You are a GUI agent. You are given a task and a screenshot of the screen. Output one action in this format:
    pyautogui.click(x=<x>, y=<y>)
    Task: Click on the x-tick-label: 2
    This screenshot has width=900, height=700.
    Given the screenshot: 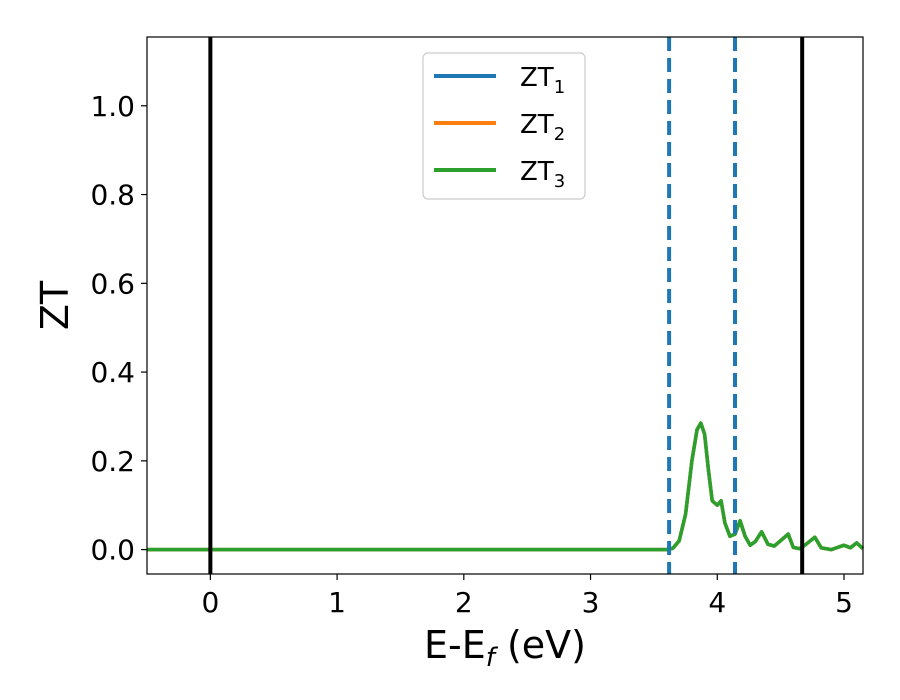 What is the action you would take?
    pyautogui.click(x=464, y=602)
    